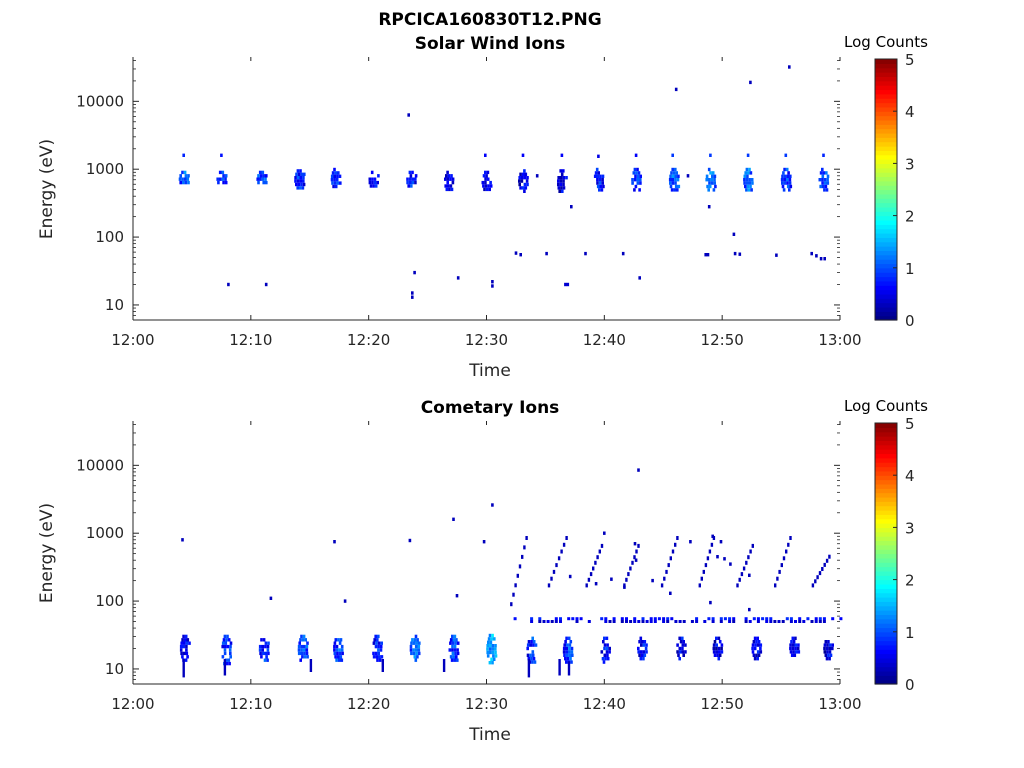 This screenshot has height=768, width=1024. Describe the element at coordinates (105, 169) in the screenshot. I see `y-tick-label: 1000` at that location.